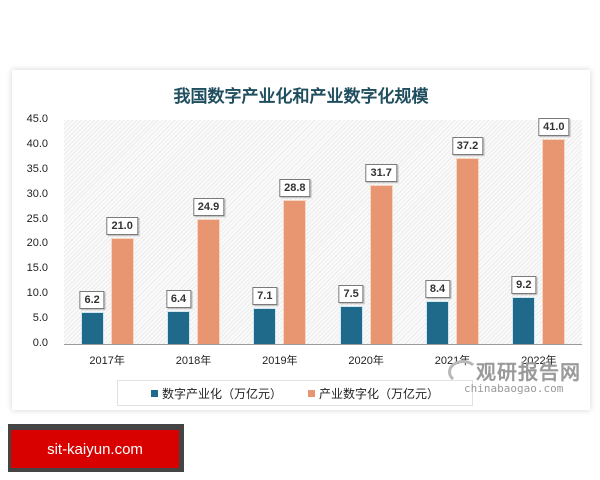 This screenshot has height=480, width=600. Describe the element at coordinates (193, 361) in the screenshot. I see `x-tick-label: 2018年` at that location.